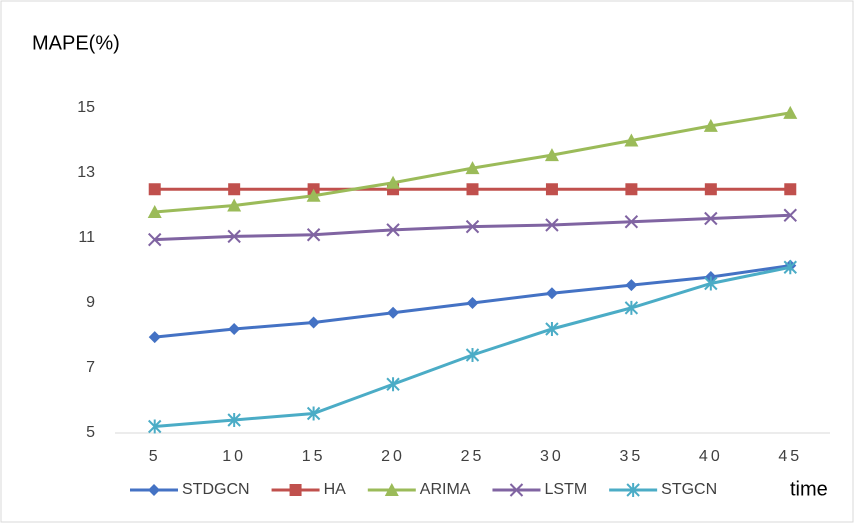 The image size is (856, 525). What do you see at coordinates (90, 432) in the screenshot?
I see `y-tick-label: 5` at bounding box center [90, 432].